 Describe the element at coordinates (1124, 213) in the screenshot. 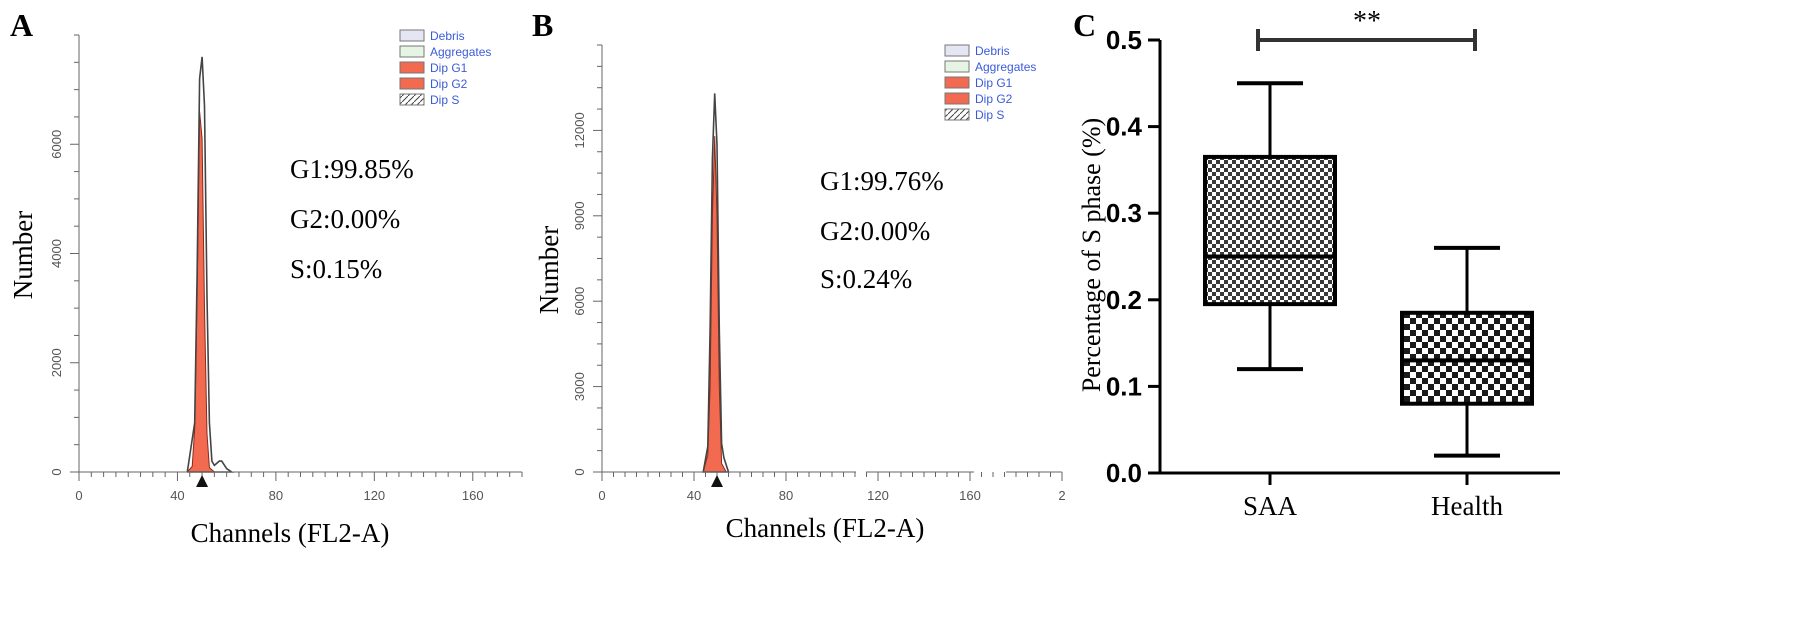

I see `boxplot-y-tick-label: 0.3` at that location.